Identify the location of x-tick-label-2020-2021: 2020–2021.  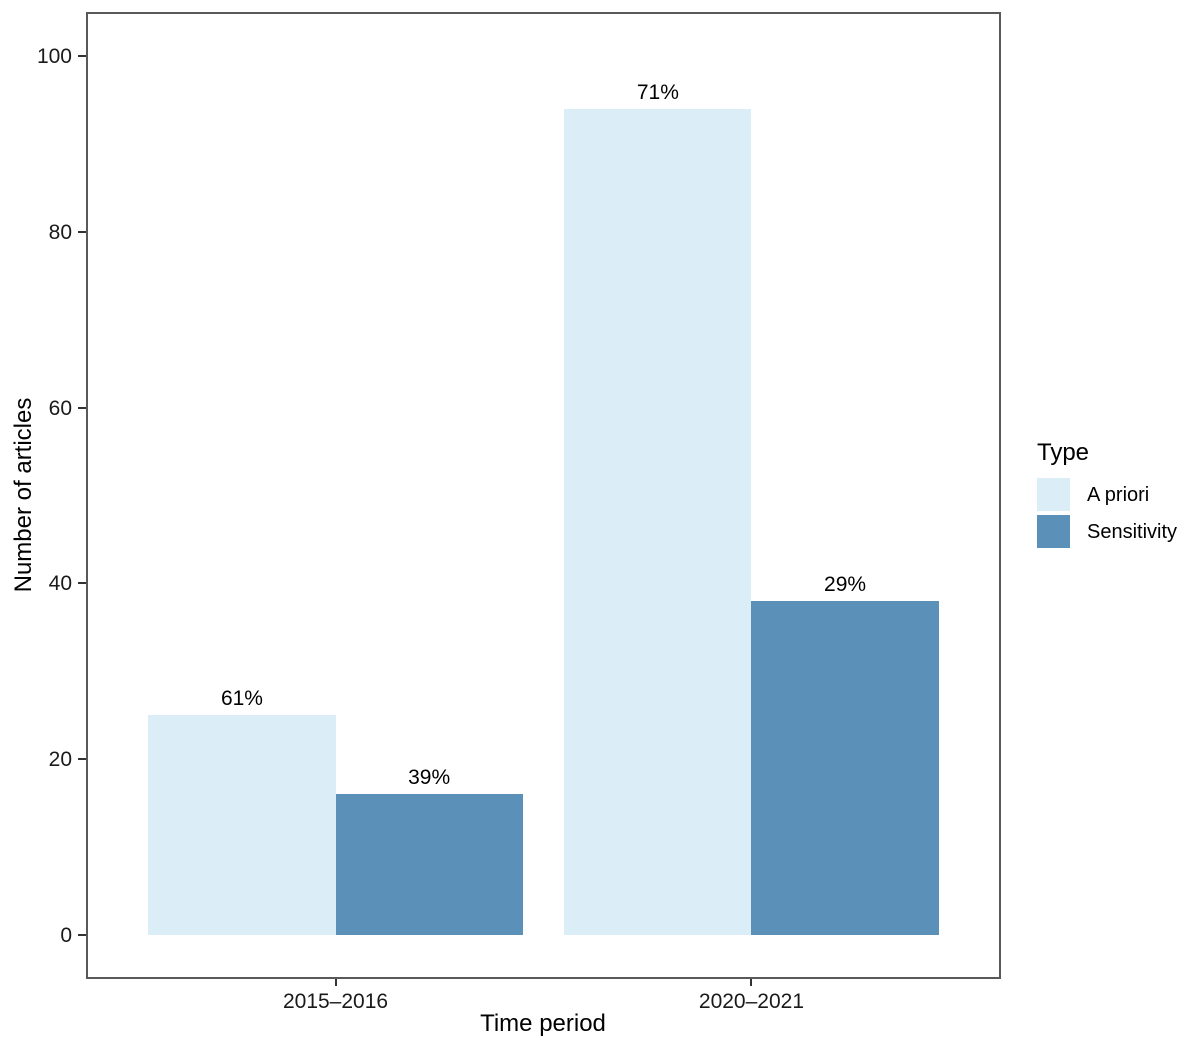
(751, 1001).